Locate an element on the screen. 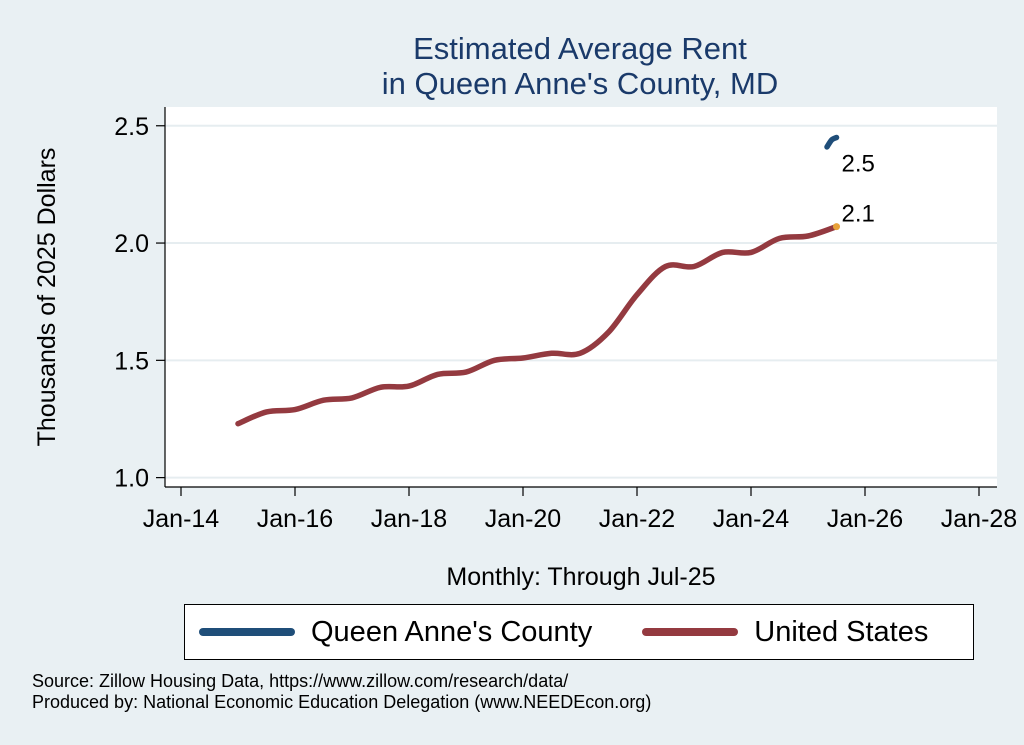 The width and height of the screenshot is (1024, 745). x-tick-label: Jan-28 is located at coordinates (979, 519).